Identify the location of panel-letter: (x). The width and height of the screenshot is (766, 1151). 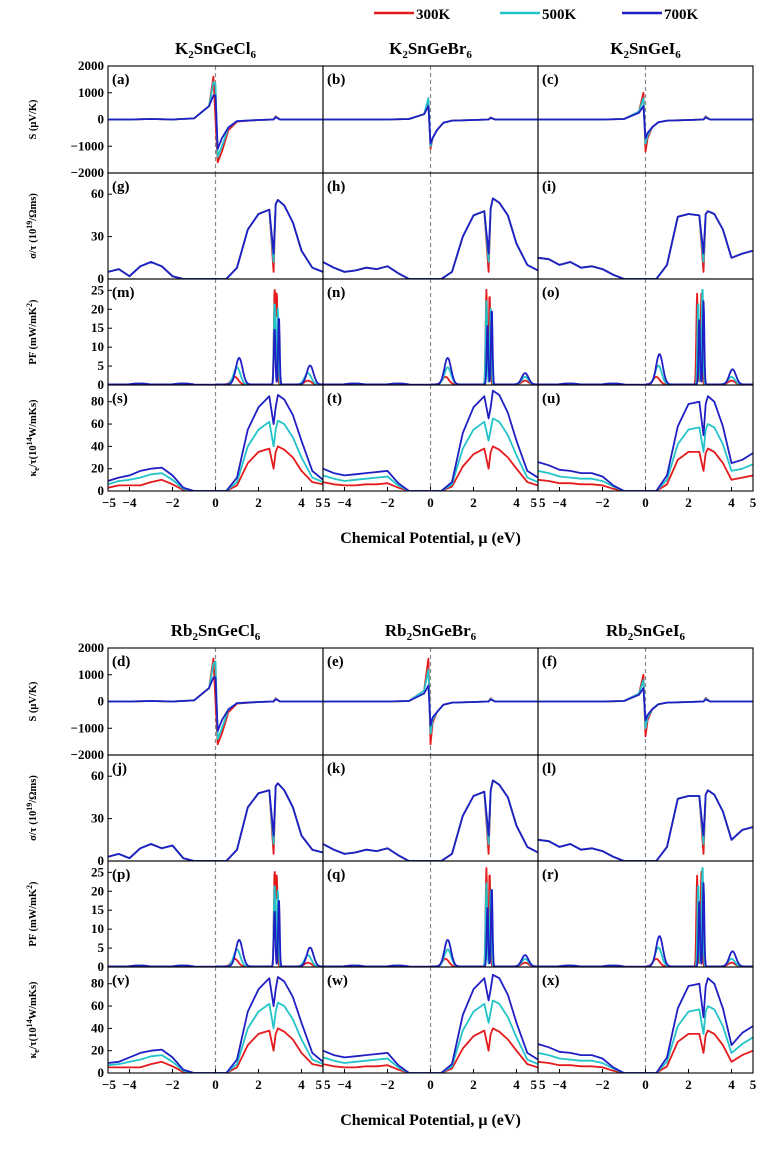
(551, 981).